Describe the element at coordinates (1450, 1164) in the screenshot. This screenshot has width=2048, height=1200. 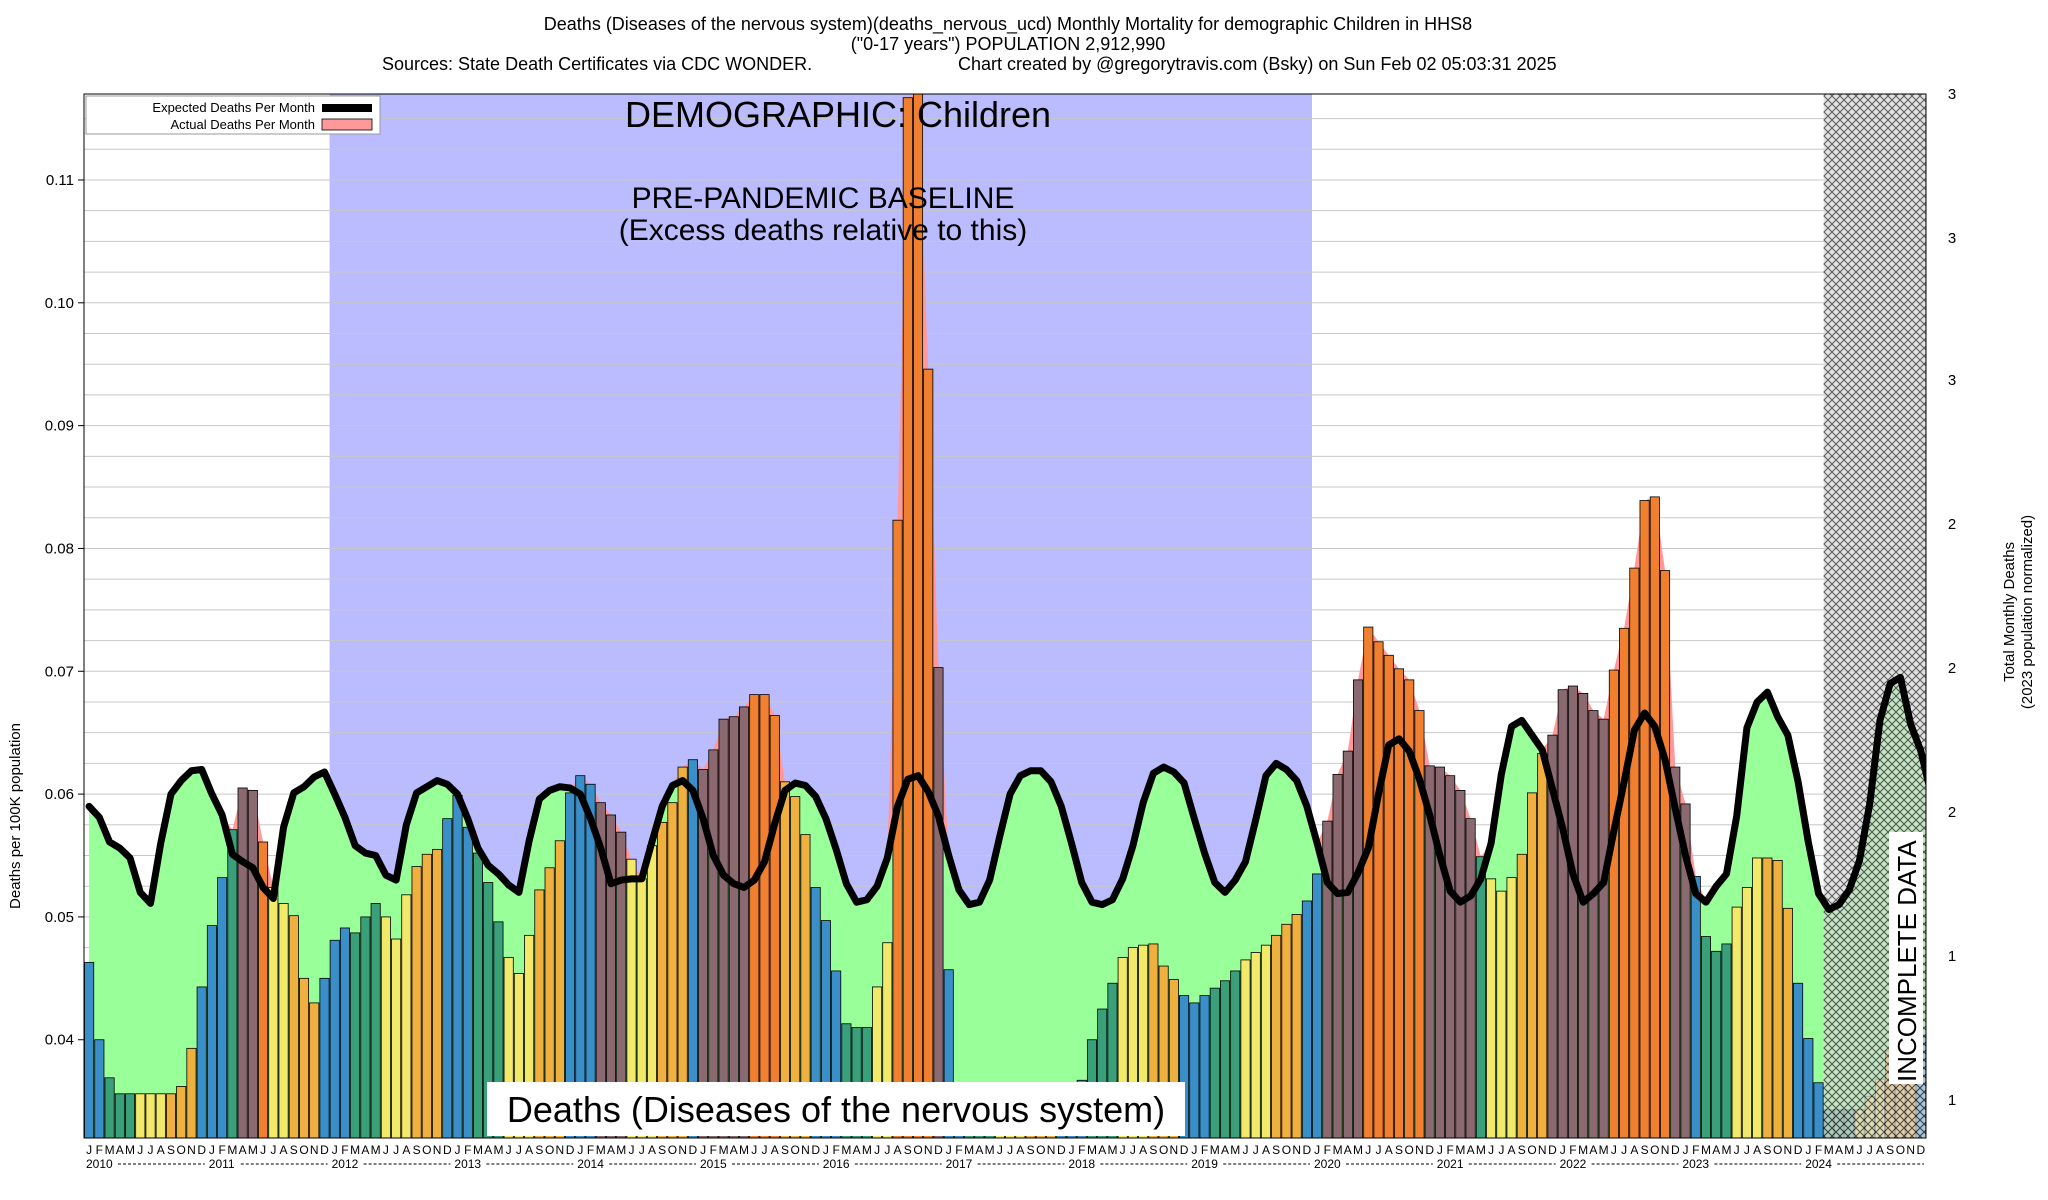
I see `year-tick-label: 2021` at that location.